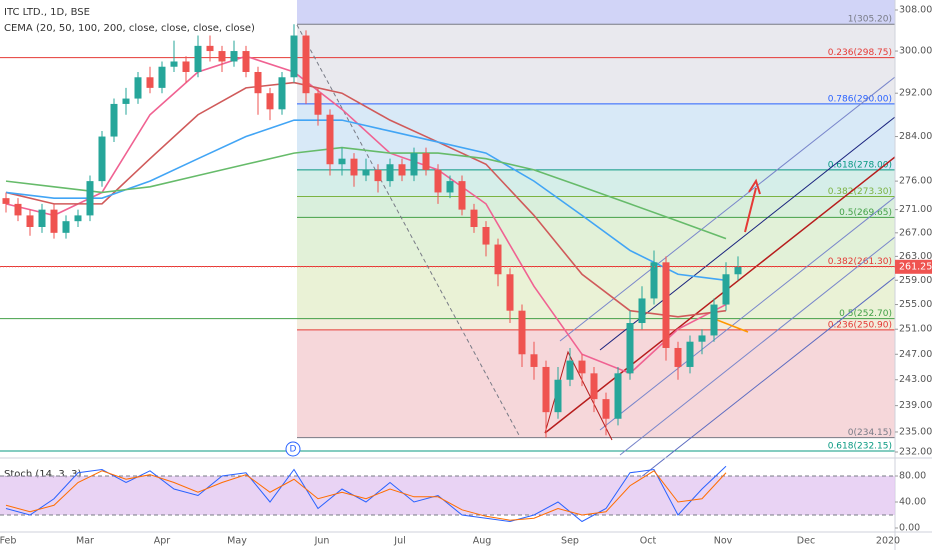  Describe the element at coordinates (860, 53) in the screenshot. I see `fib-label: 0.236(298.75)` at that location.